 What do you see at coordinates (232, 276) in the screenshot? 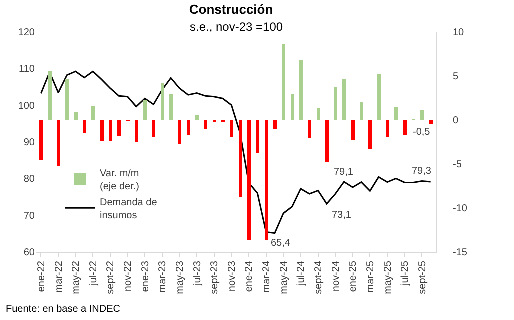
I see `x-tick-label: nov-23` at bounding box center [232, 276].